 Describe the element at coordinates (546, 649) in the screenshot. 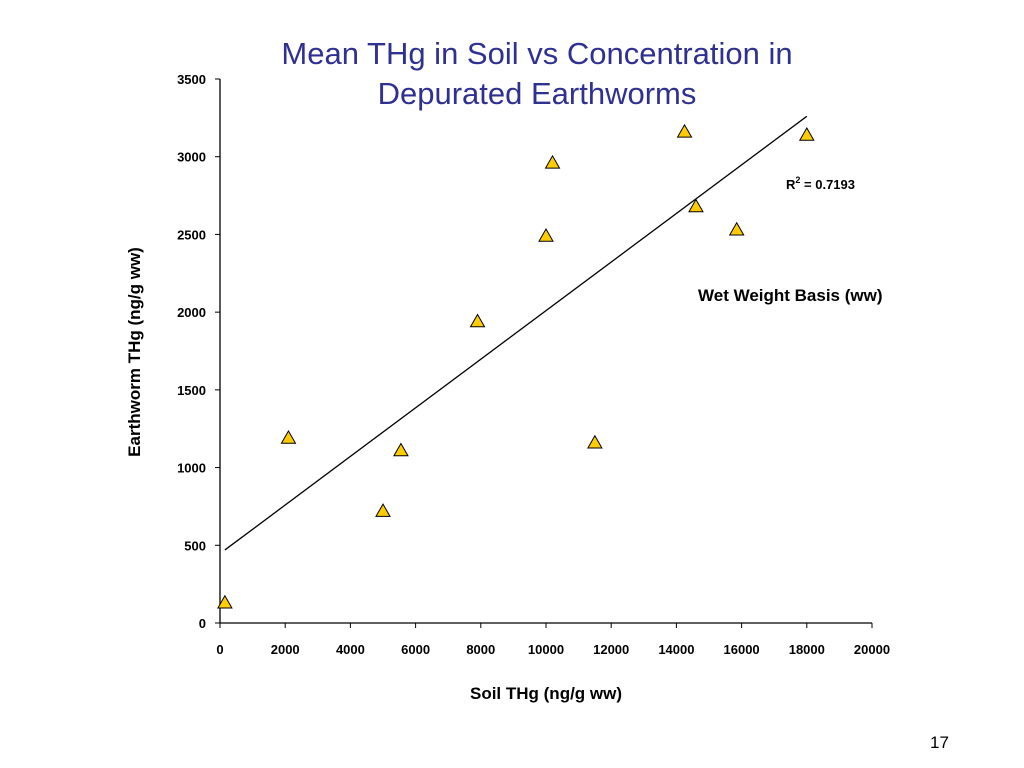

I see `x-tick-label: 10000` at that location.